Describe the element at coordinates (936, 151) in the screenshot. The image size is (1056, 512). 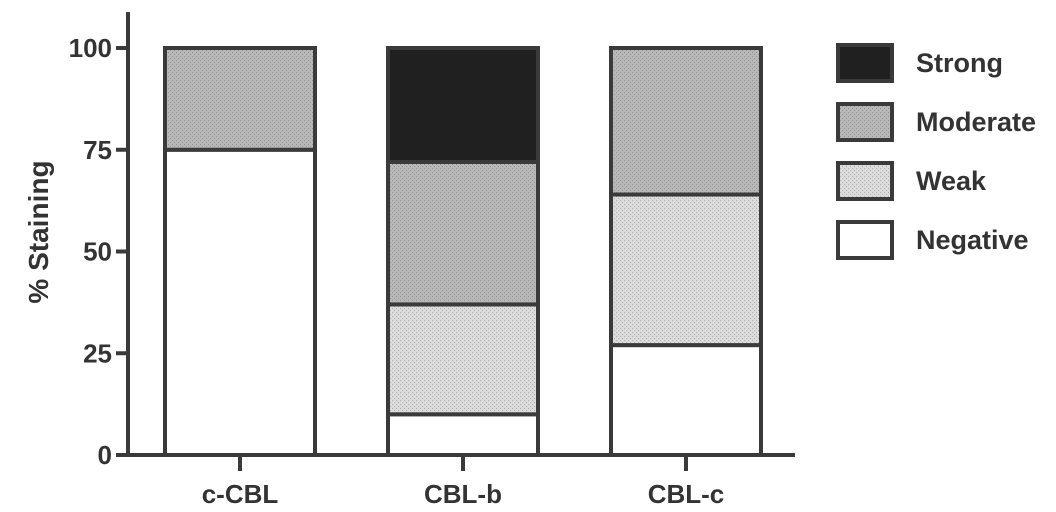
I see `legend: Strong Moderate Weak Negative` at that location.